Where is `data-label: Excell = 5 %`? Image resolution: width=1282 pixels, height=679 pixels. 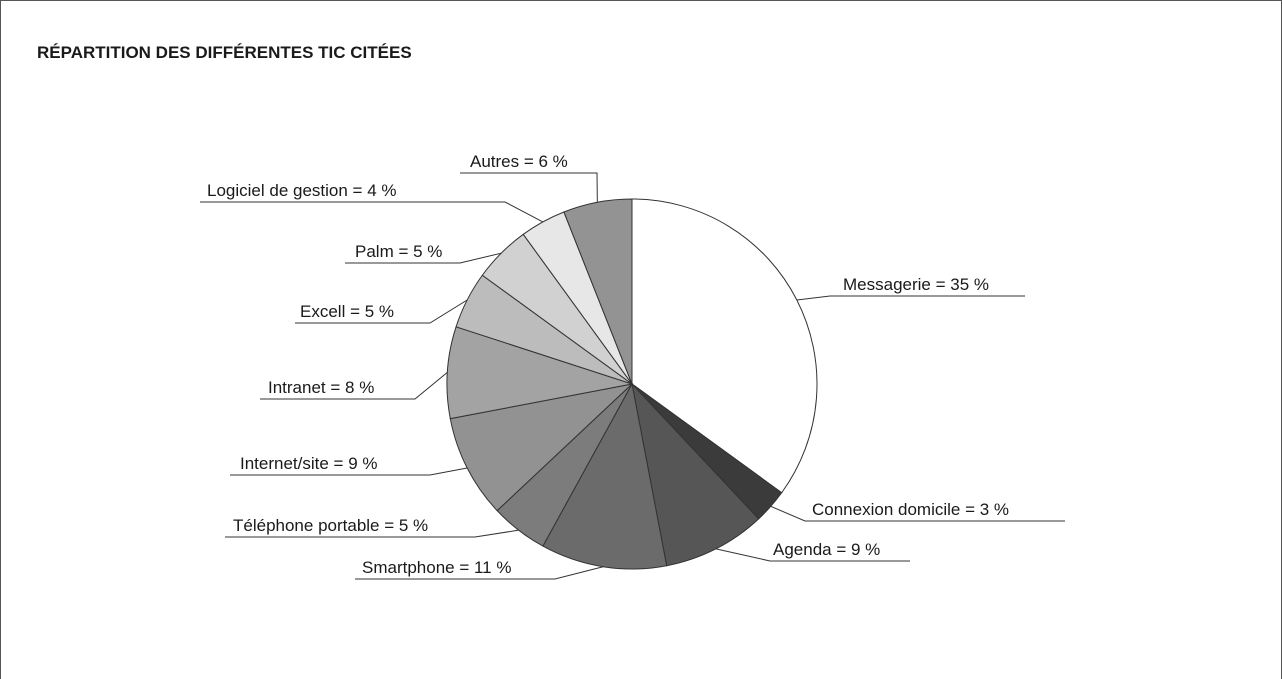 data-label: Excell = 5 % is located at coordinates (347, 311).